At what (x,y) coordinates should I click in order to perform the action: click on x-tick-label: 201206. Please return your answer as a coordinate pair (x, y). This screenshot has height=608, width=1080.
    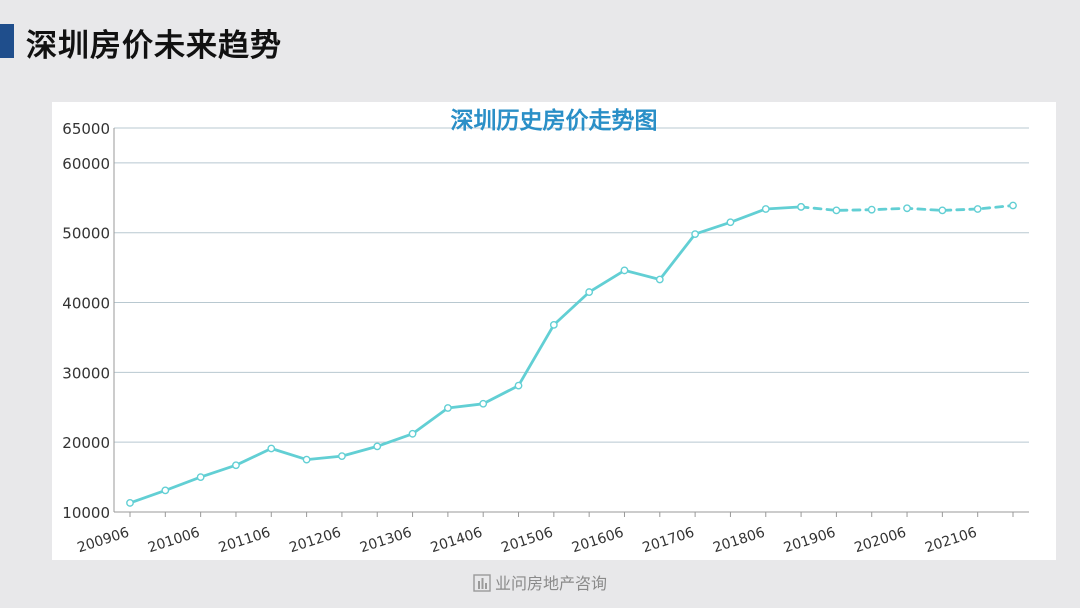
    Looking at the image, I should click on (315, 541).